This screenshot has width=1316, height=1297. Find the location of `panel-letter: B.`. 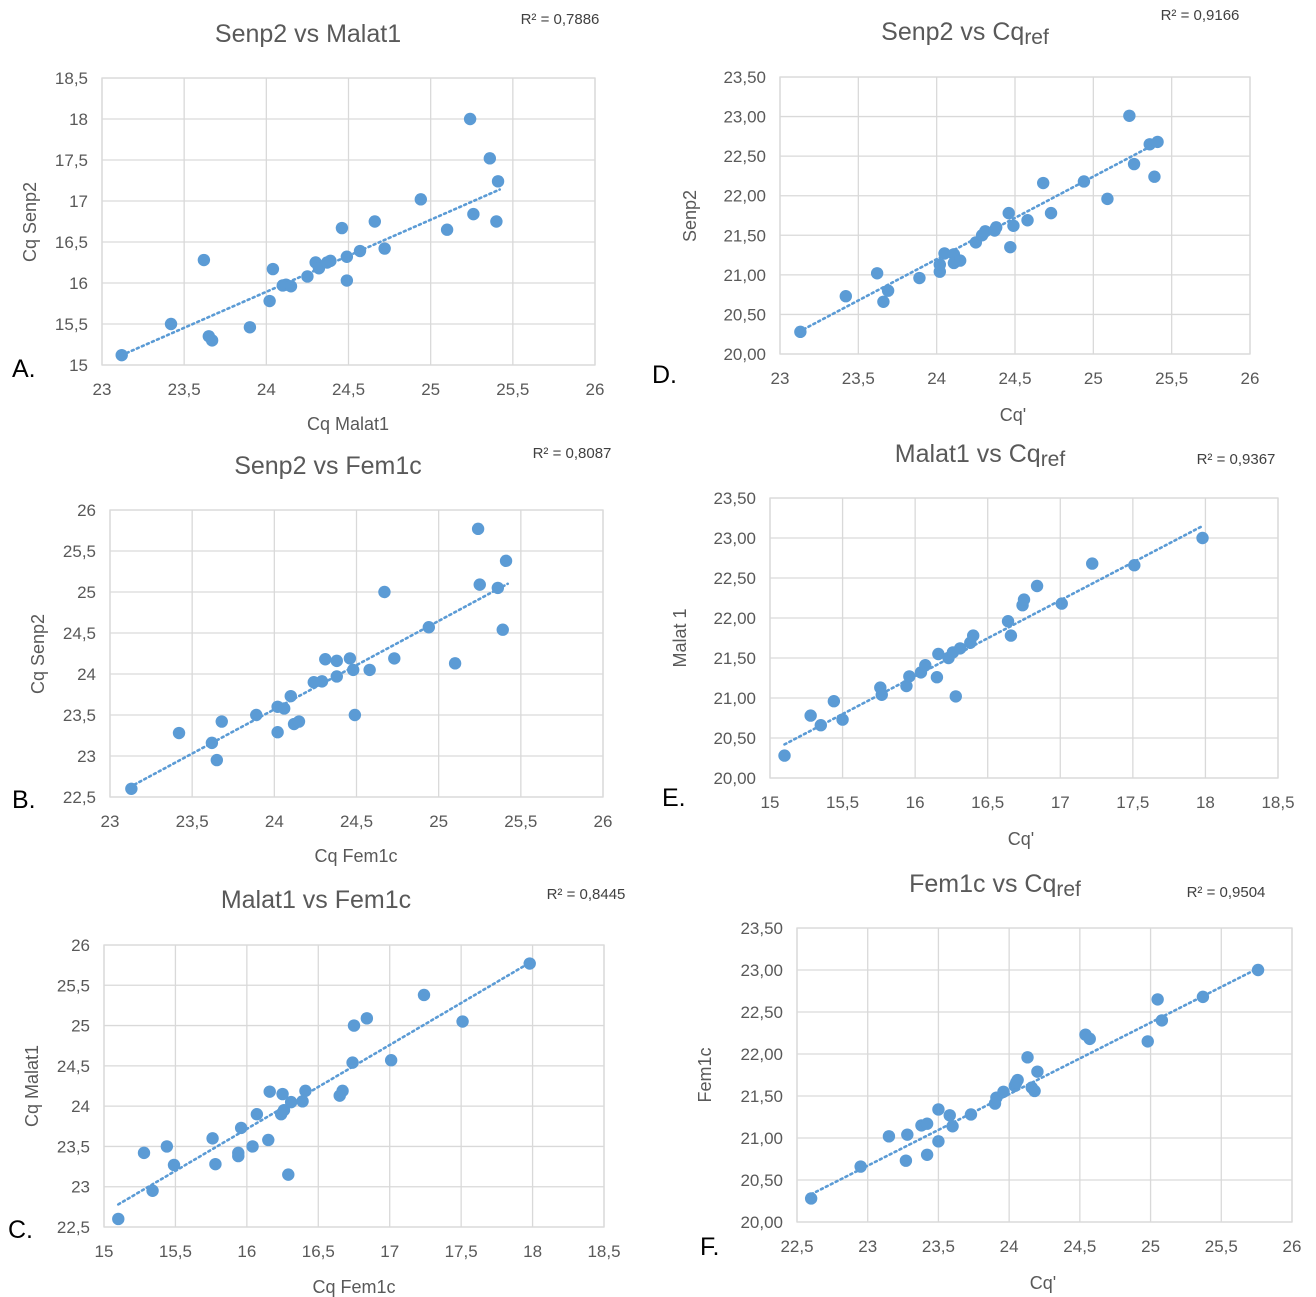

panel-letter: B. is located at coordinates (24, 800).